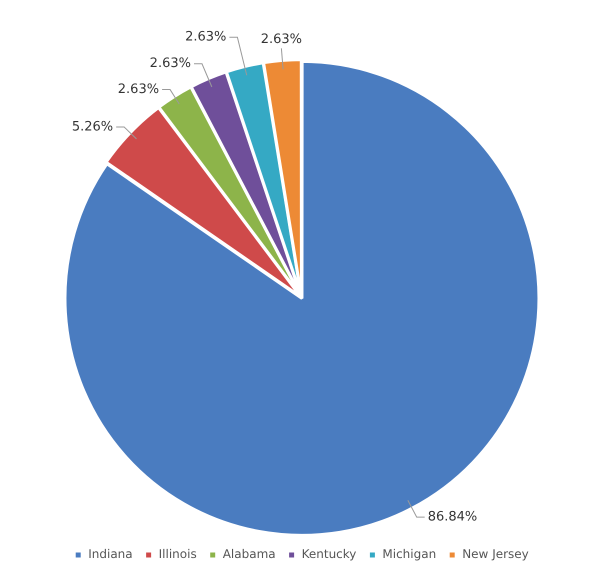 The image size is (603, 583). What do you see at coordinates (453, 516) in the screenshot?
I see `data-label: 86.84%` at bounding box center [453, 516].